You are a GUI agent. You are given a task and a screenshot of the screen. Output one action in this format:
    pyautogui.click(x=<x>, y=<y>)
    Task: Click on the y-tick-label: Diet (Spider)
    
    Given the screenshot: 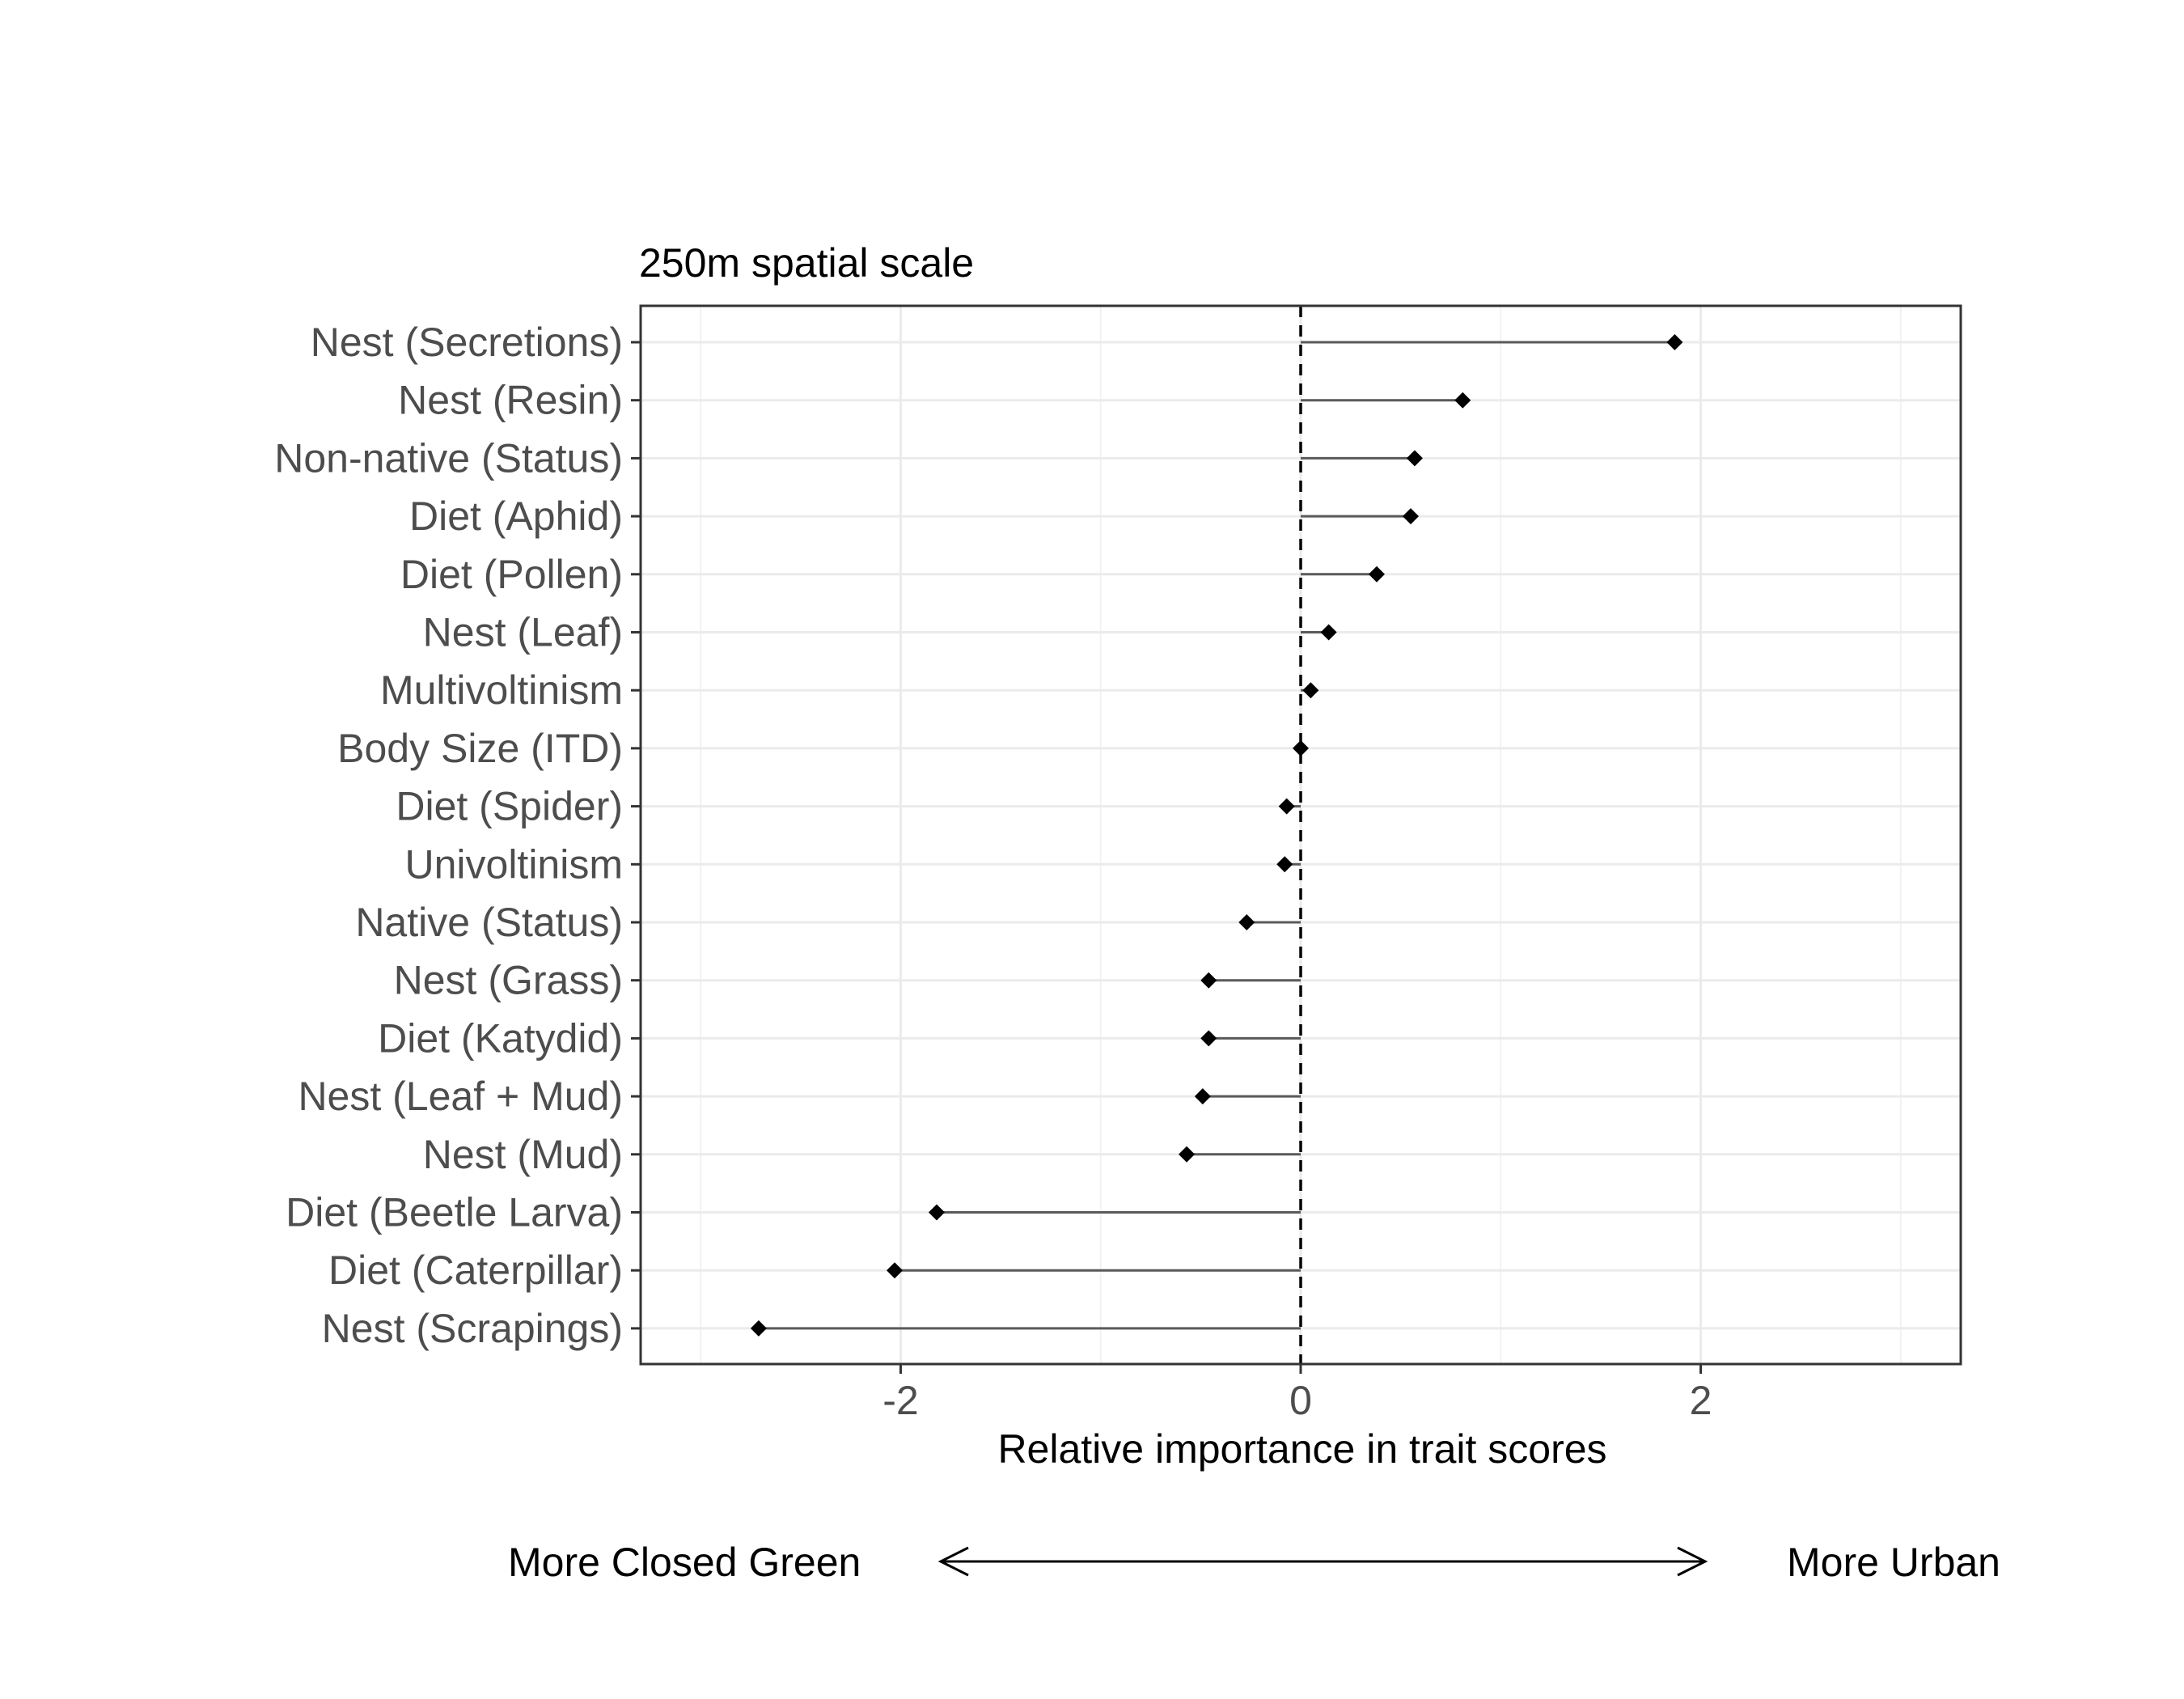 What is the action you would take?
    pyautogui.click(x=509, y=806)
    